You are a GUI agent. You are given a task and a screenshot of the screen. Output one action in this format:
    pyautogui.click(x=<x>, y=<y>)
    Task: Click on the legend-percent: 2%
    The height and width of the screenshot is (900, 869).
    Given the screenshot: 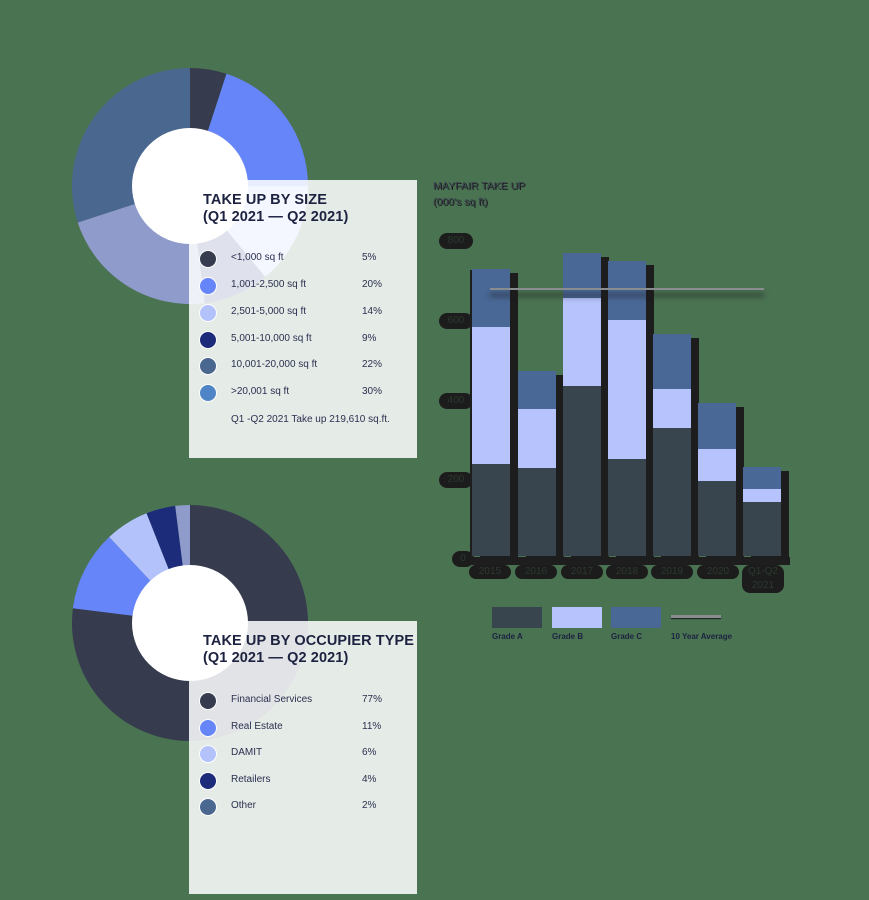 What is the action you would take?
    pyautogui.click(x=369, y=805)
    